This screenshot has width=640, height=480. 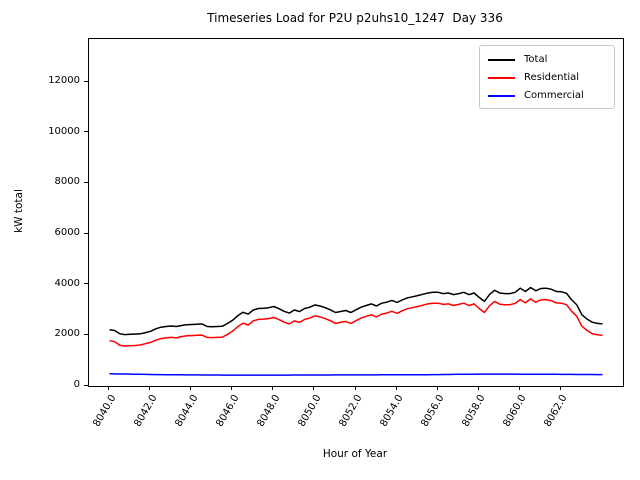 What do you see at coordinates (64, 131) in the screenshot?
I see `y-tick-label: 10000` at bounding box center [64, 131].